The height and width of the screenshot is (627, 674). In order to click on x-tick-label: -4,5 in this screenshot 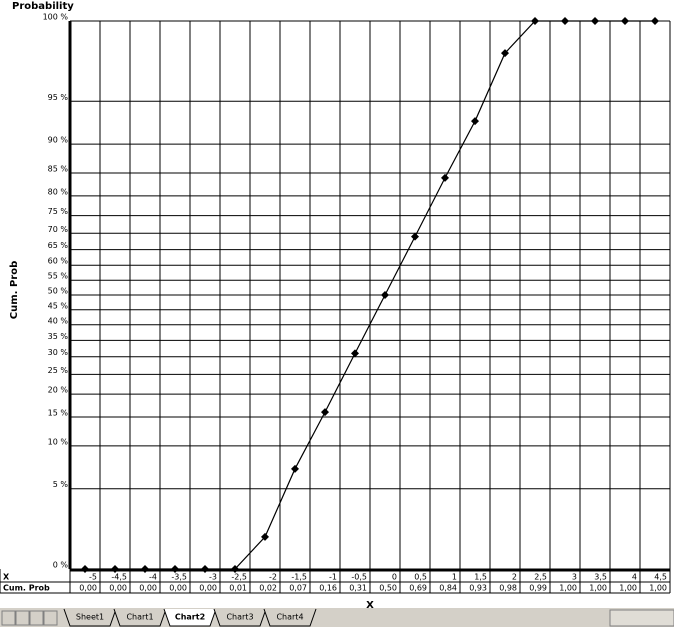, I will do `click(119, 577)`.